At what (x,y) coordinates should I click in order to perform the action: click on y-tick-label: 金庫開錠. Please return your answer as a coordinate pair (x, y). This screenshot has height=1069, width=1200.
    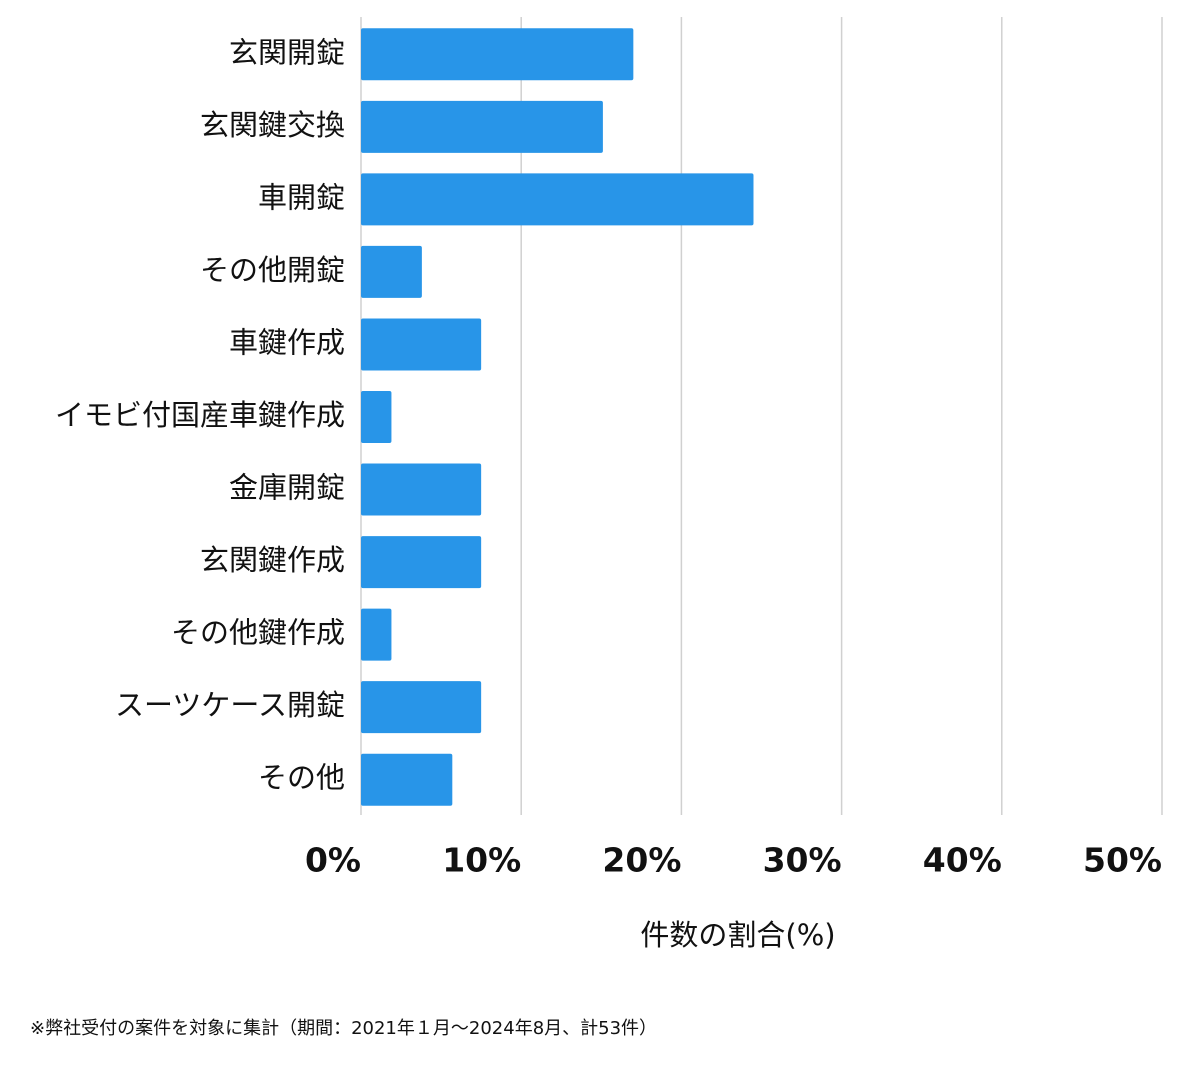
    Looking at the image, I should click on (287, 488).